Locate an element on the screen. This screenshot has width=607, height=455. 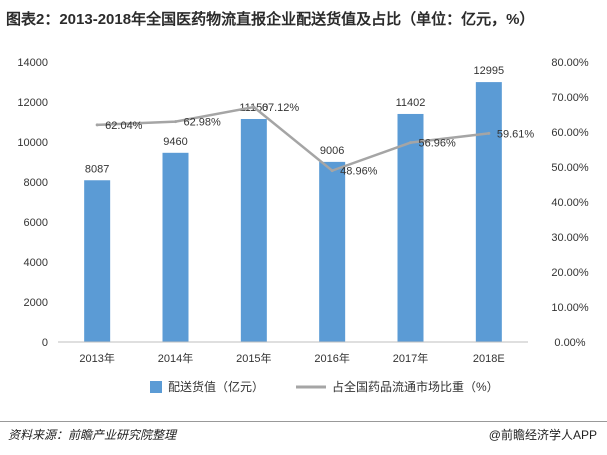
legend-label-bar: 配送货值（亿元） is located at coordinates (216, 386).